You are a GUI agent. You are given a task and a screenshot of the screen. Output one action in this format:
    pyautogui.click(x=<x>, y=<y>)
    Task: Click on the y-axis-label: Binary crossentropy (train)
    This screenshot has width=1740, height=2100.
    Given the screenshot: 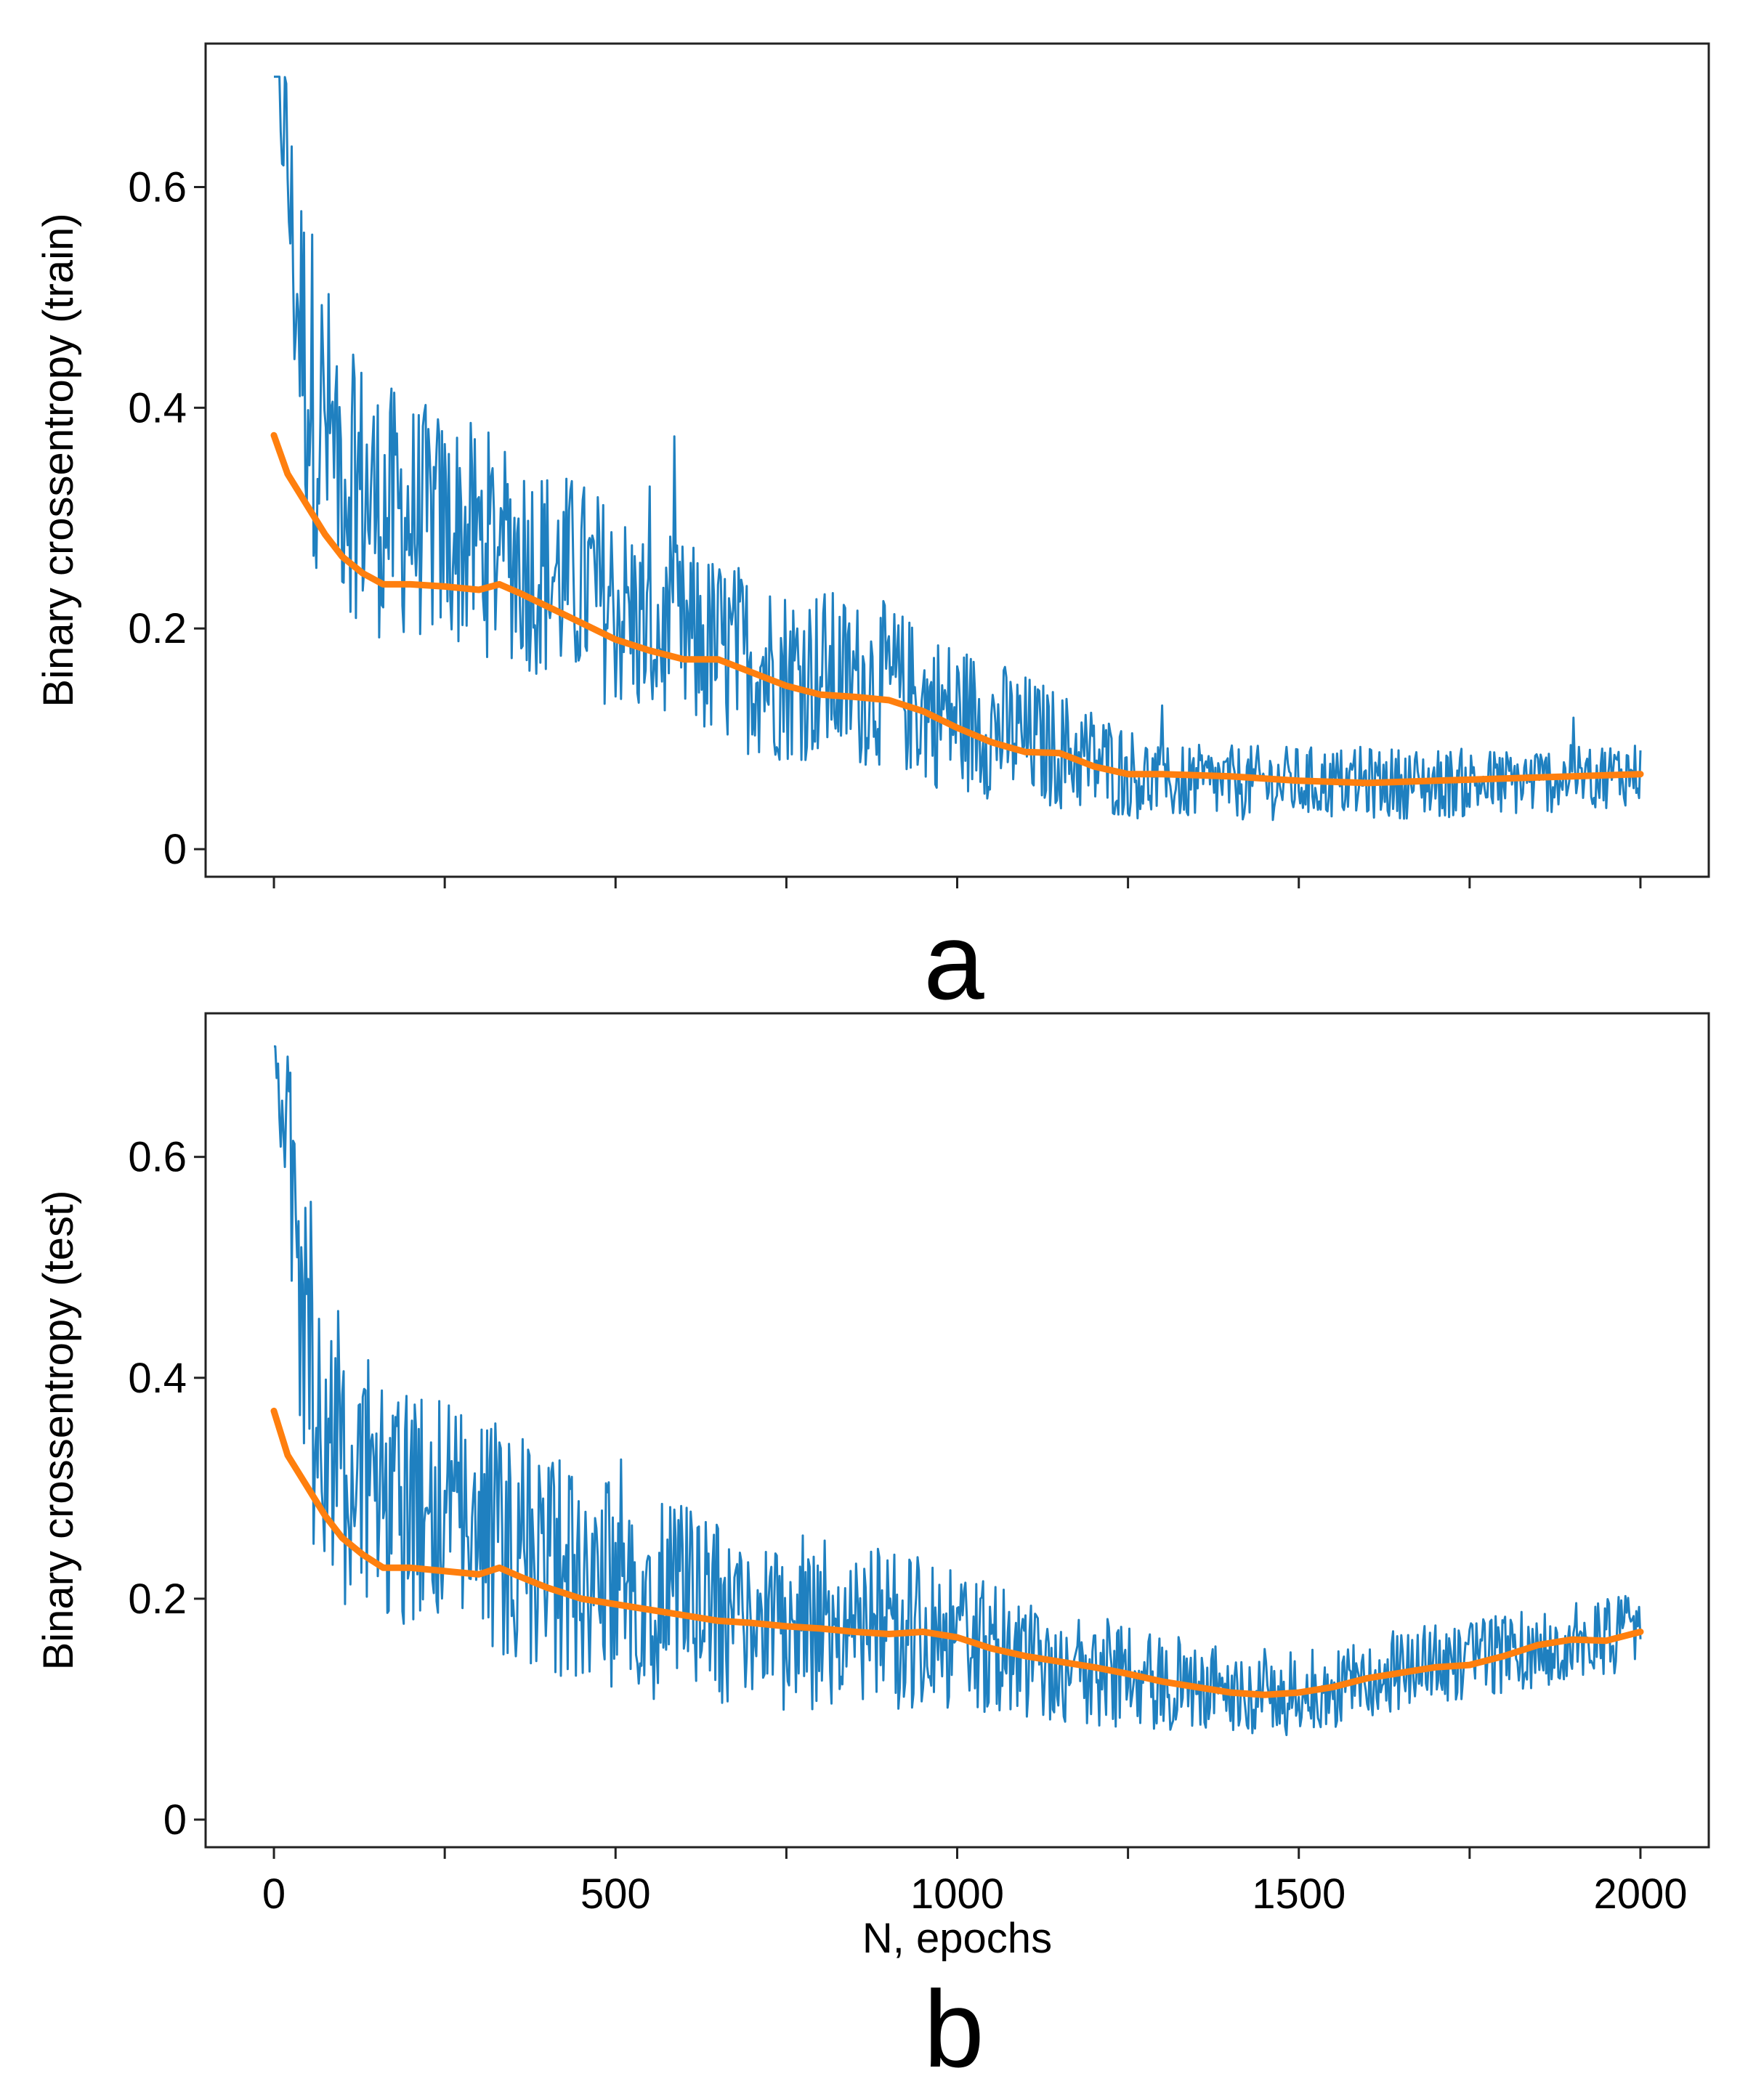 What is the action you would take?
    pyautogui.click(x=58, y=460)
    